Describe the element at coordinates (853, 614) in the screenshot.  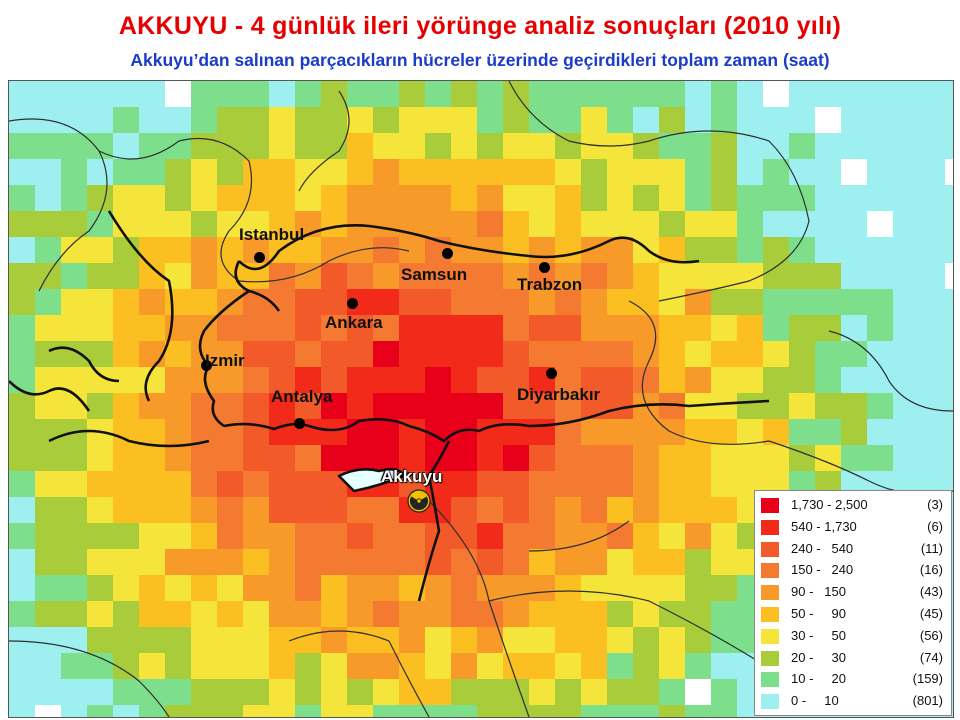
I see `legend-row: 50 - 90 (45)` at that location.